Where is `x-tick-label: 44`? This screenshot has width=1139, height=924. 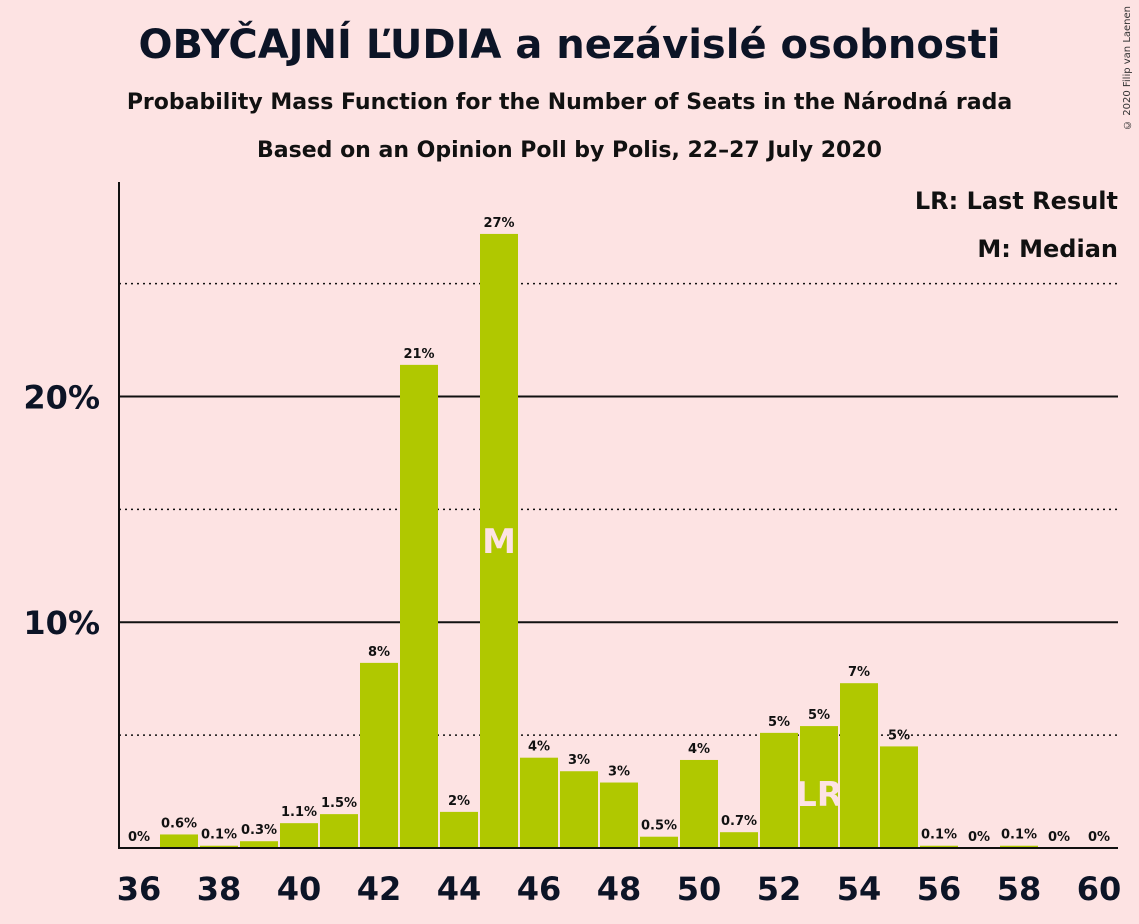
x-tick-label: 44 is located at coordinates (459, 889).